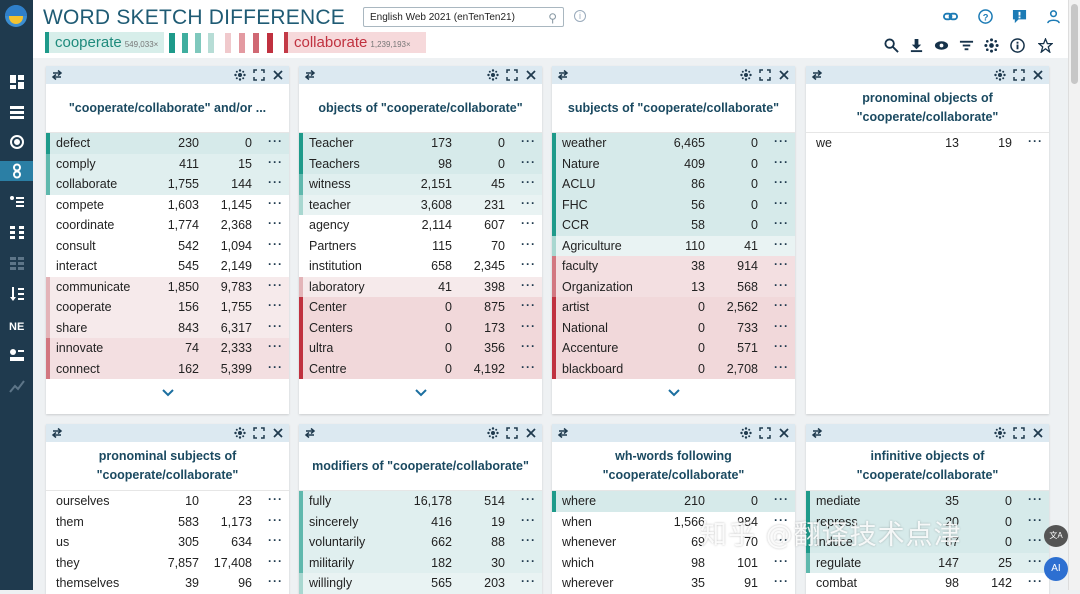 The image size is (1080, 594). What do you see at coordinates (84, 307) in the screenshot?
I see `collocate-word: cooperate` at bounding box center [84, 307].